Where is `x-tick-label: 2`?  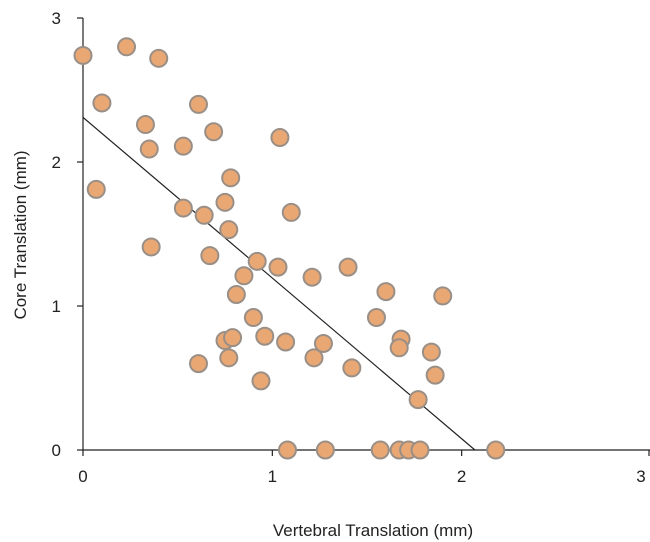
x-tick-label: 2 is located at coordinates (461, 476).